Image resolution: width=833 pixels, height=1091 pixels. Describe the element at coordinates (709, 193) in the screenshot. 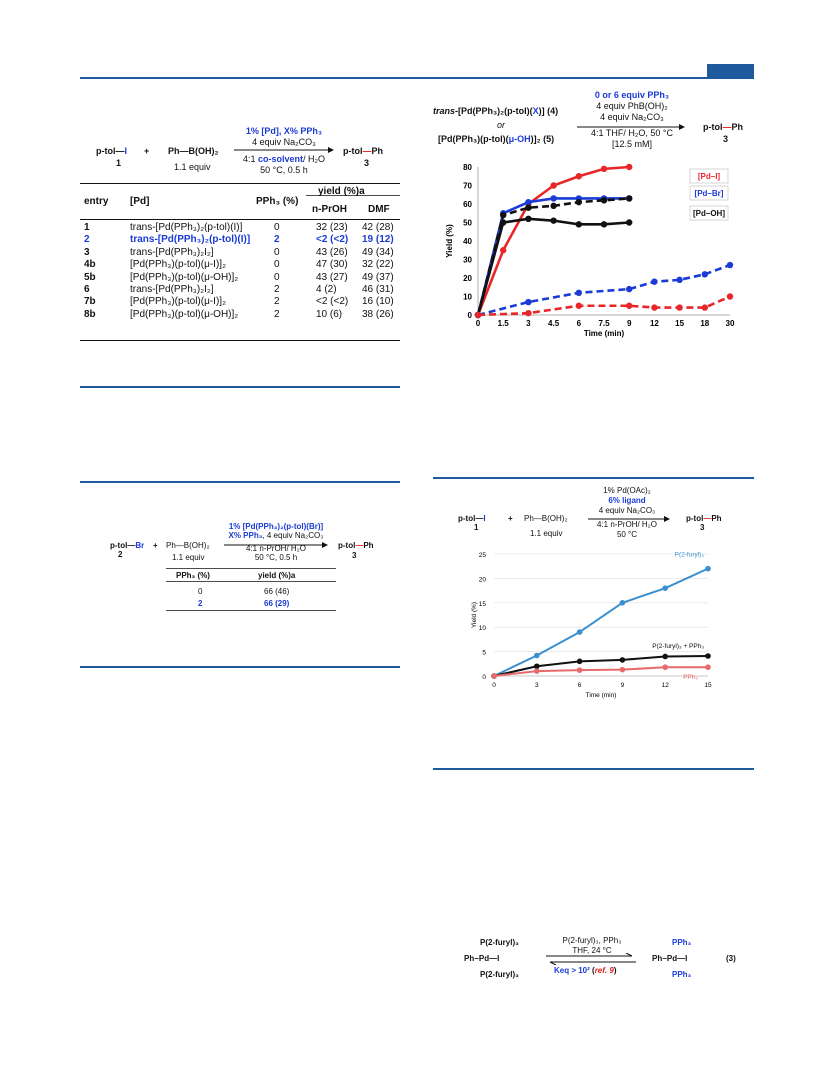

I see `legend-box` at that location.